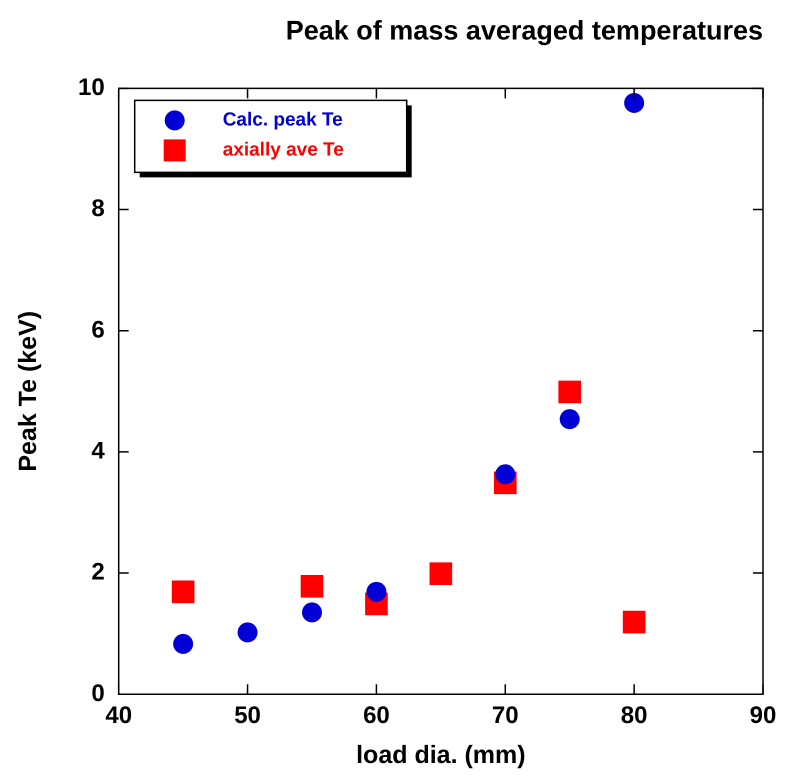 The height and width of the screenshot is (775, 787). I want to click on y-tick-label: 10, so click(91, 88).